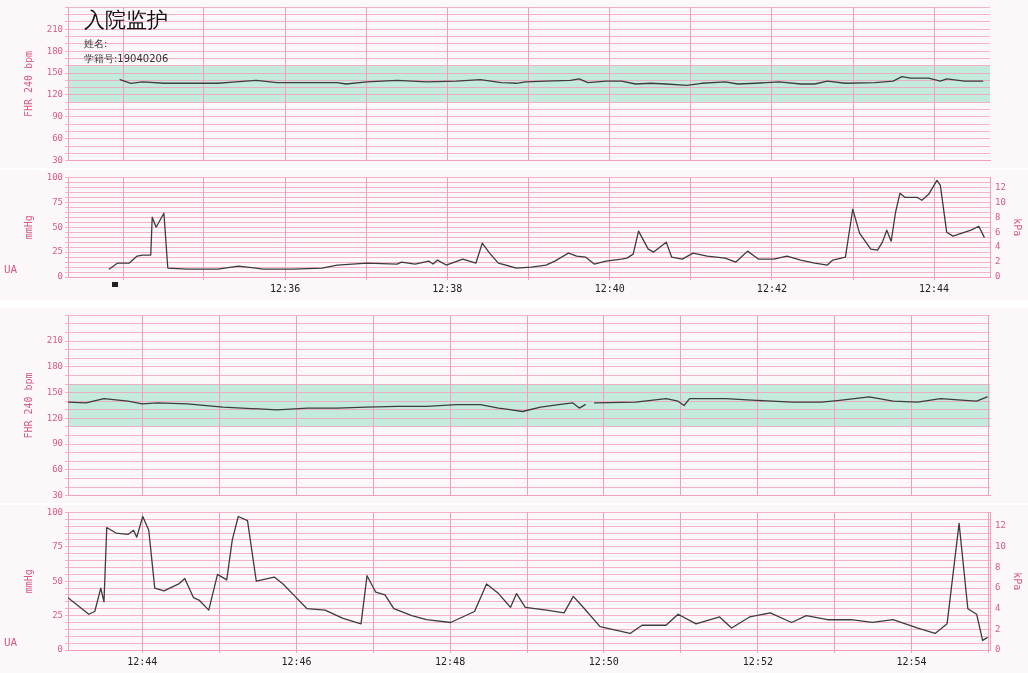 The height and width of the screenshot is (673, 1028). I want to click on chart-title: 入院监护, so click(126, 20).